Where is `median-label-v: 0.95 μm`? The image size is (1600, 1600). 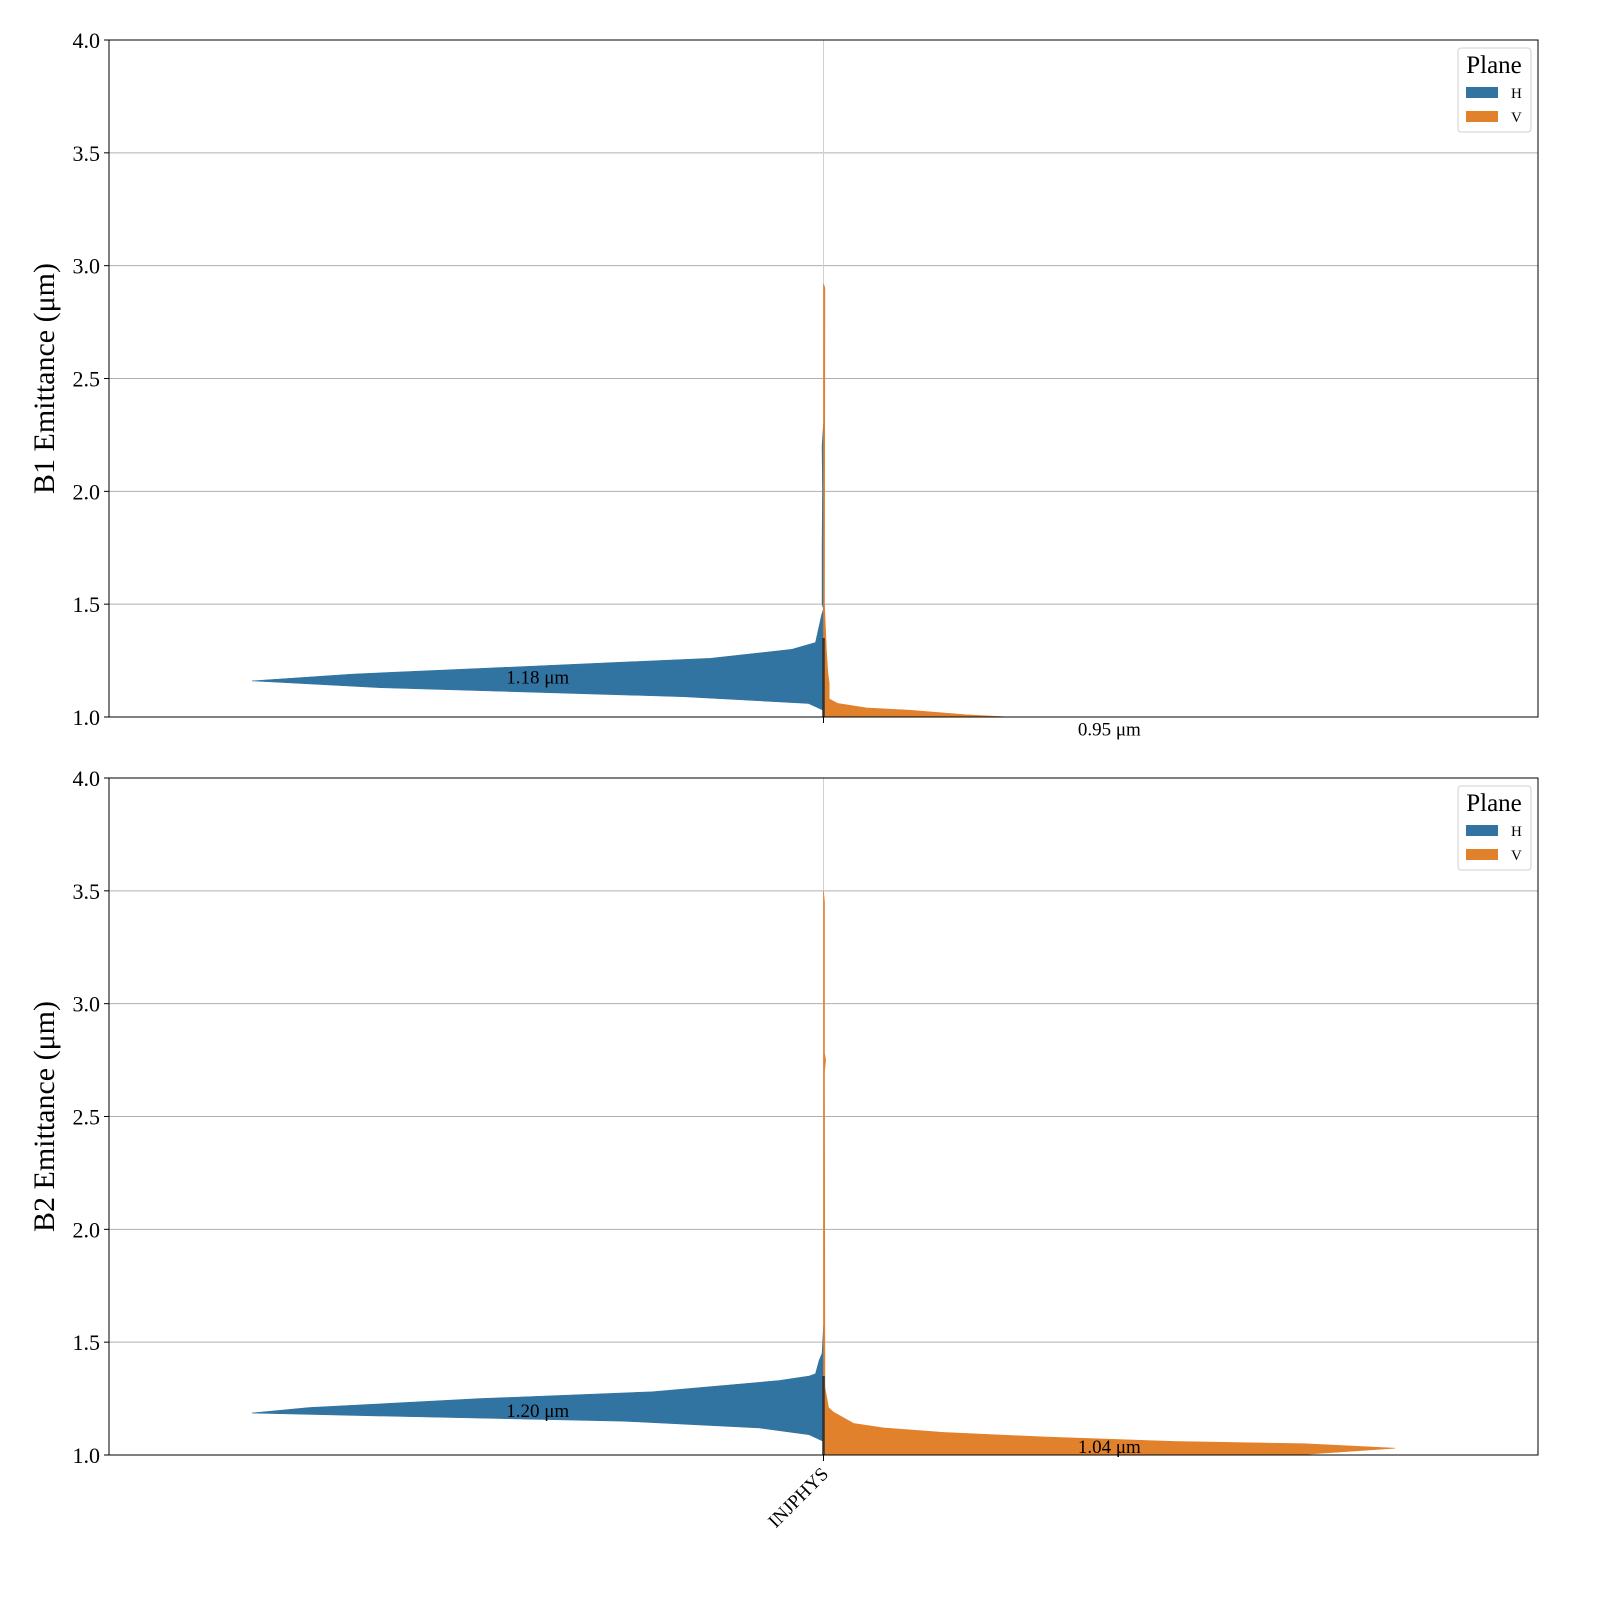
median-label-v: 0.95 μm is located at coordinates (1109, 729).